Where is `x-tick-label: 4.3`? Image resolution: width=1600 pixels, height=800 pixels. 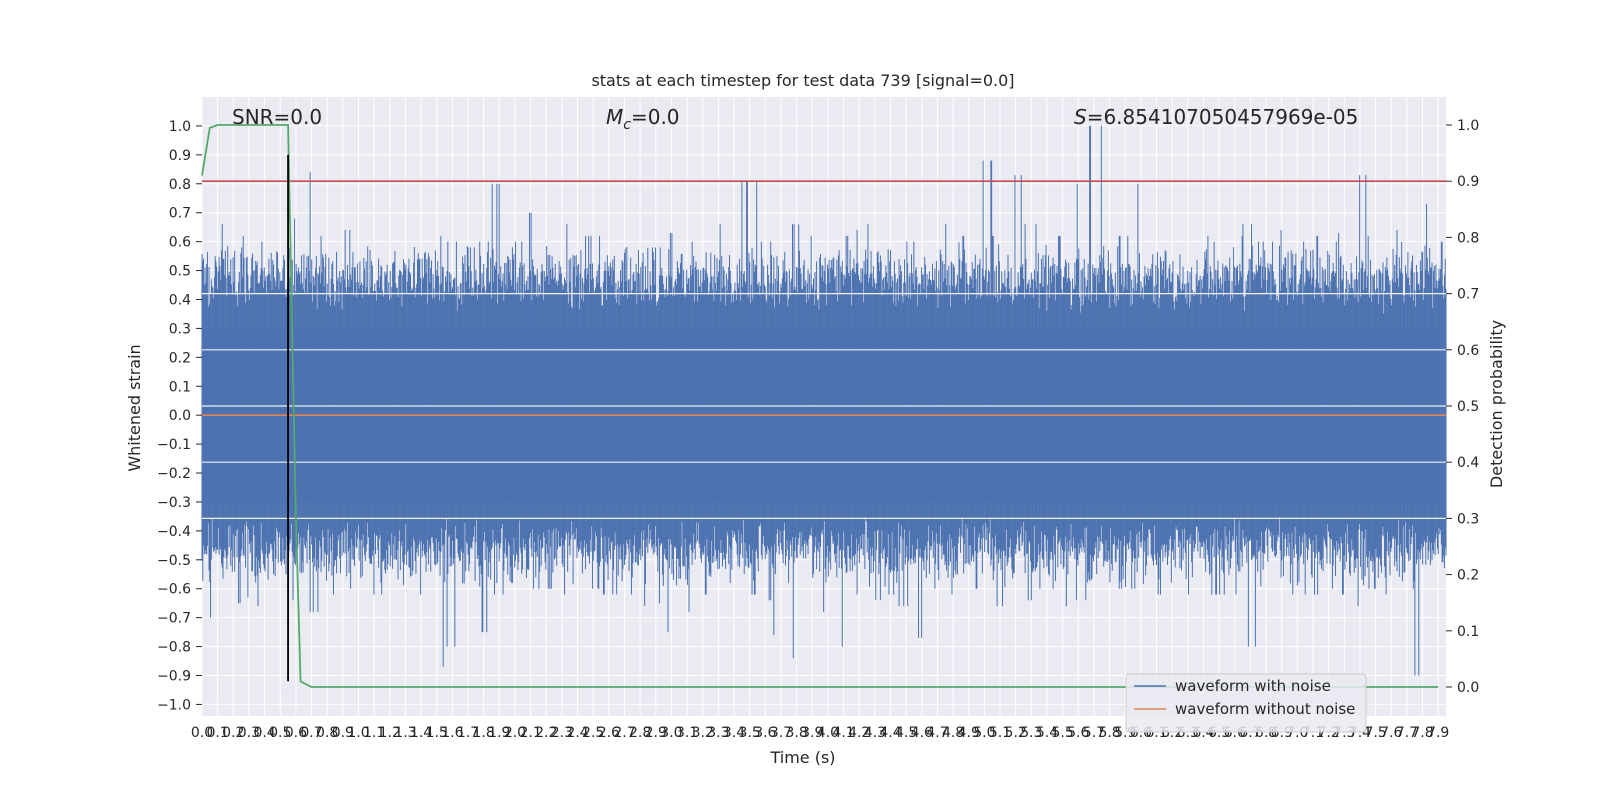 x-tick-label: 4.3 is located at coordinates (875, 733).